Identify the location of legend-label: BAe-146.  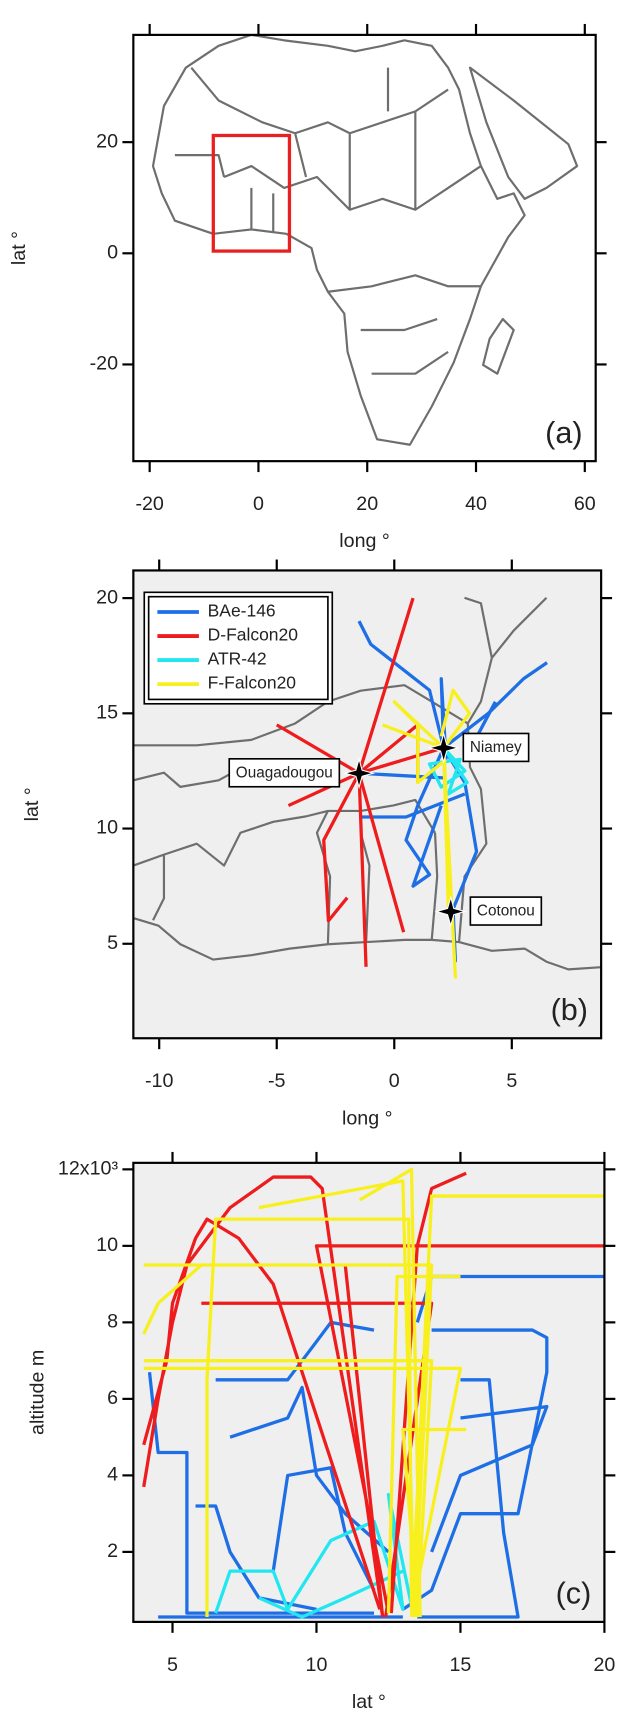
(242, 611).